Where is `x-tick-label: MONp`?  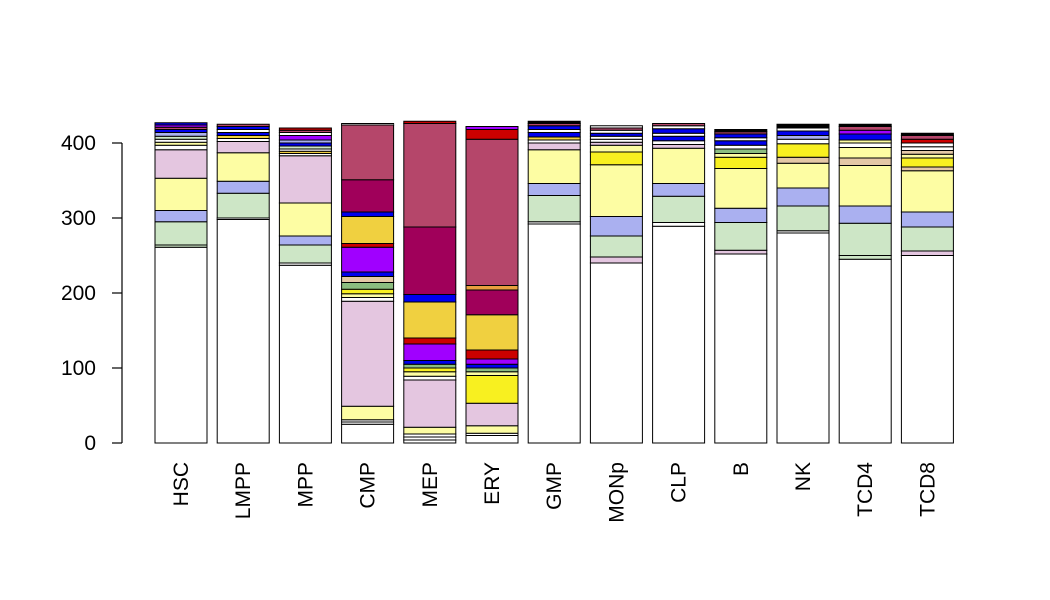 x-tick-label: MONp is located at coordinates (616, 492).